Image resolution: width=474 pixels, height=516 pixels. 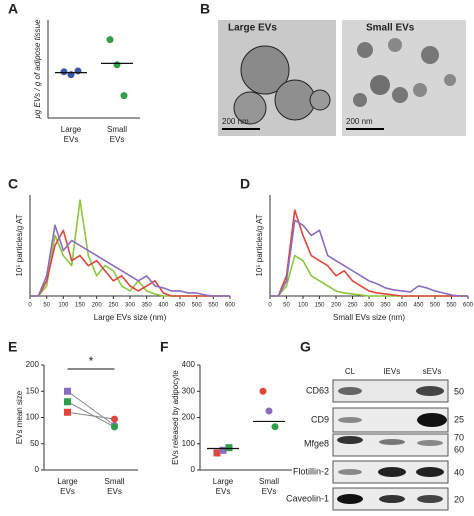 What do you see at coordinates (19, 417) in the screenshot?
I see `y-axis-label: EVs mean size` at bounding box center [19, 417].